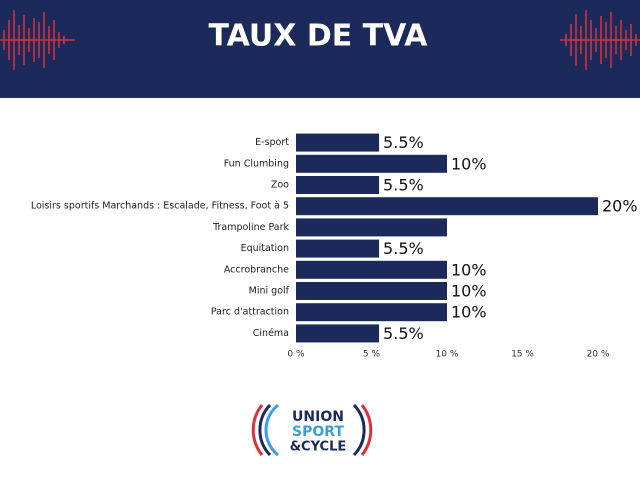  I want to click on value-label: 20%, so click(620, 206).